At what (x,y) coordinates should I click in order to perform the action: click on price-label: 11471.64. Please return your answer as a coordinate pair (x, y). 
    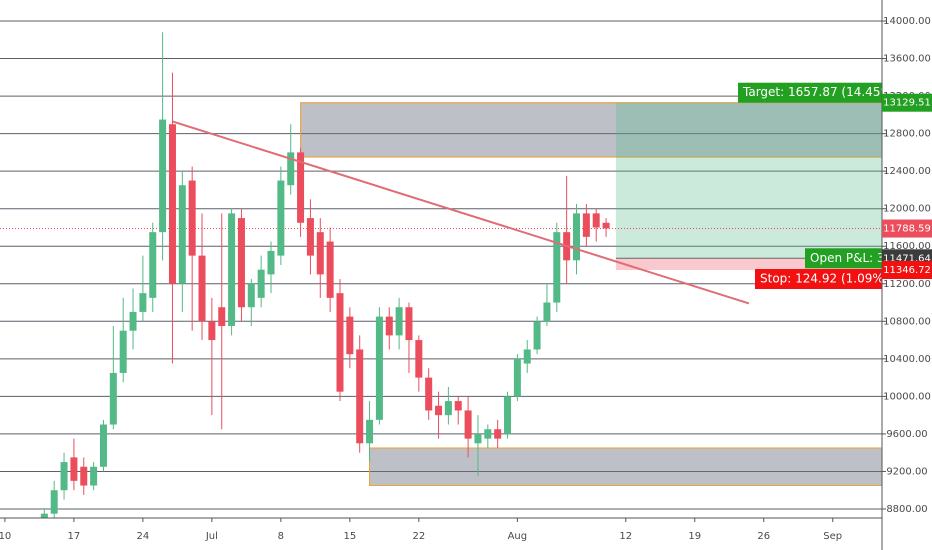
    Looking at the image, I should click on (907, 258).